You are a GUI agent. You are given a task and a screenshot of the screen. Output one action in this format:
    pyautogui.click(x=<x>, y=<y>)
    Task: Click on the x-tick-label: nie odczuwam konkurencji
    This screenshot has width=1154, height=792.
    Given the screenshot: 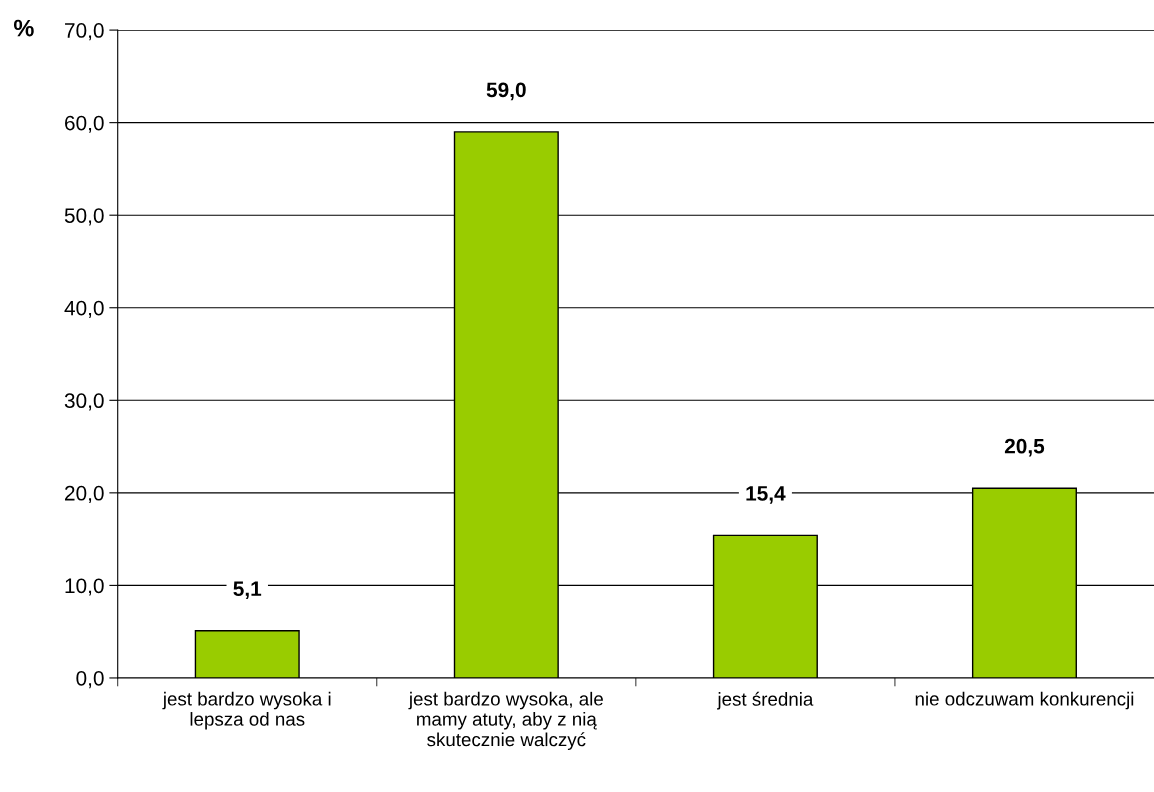 What is the action you would take?
    pyautogui.click(x=1024, y=700)
    